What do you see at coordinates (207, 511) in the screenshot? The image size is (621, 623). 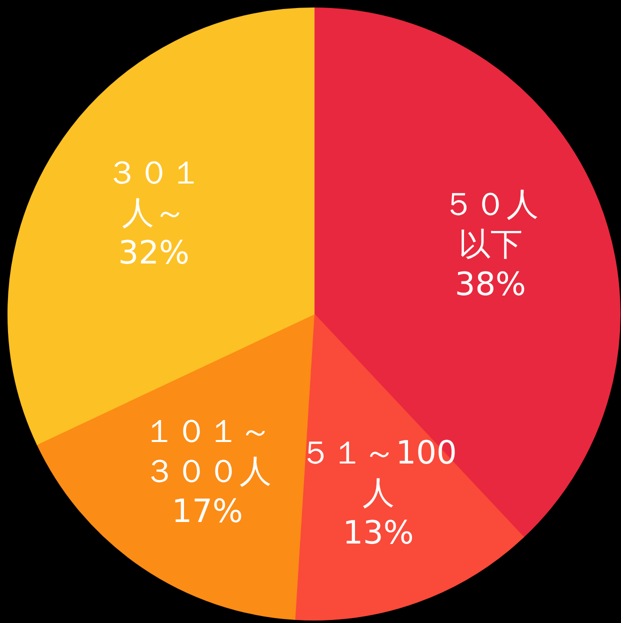 I see `data-label: 17%` at bounding box center [207, 511].